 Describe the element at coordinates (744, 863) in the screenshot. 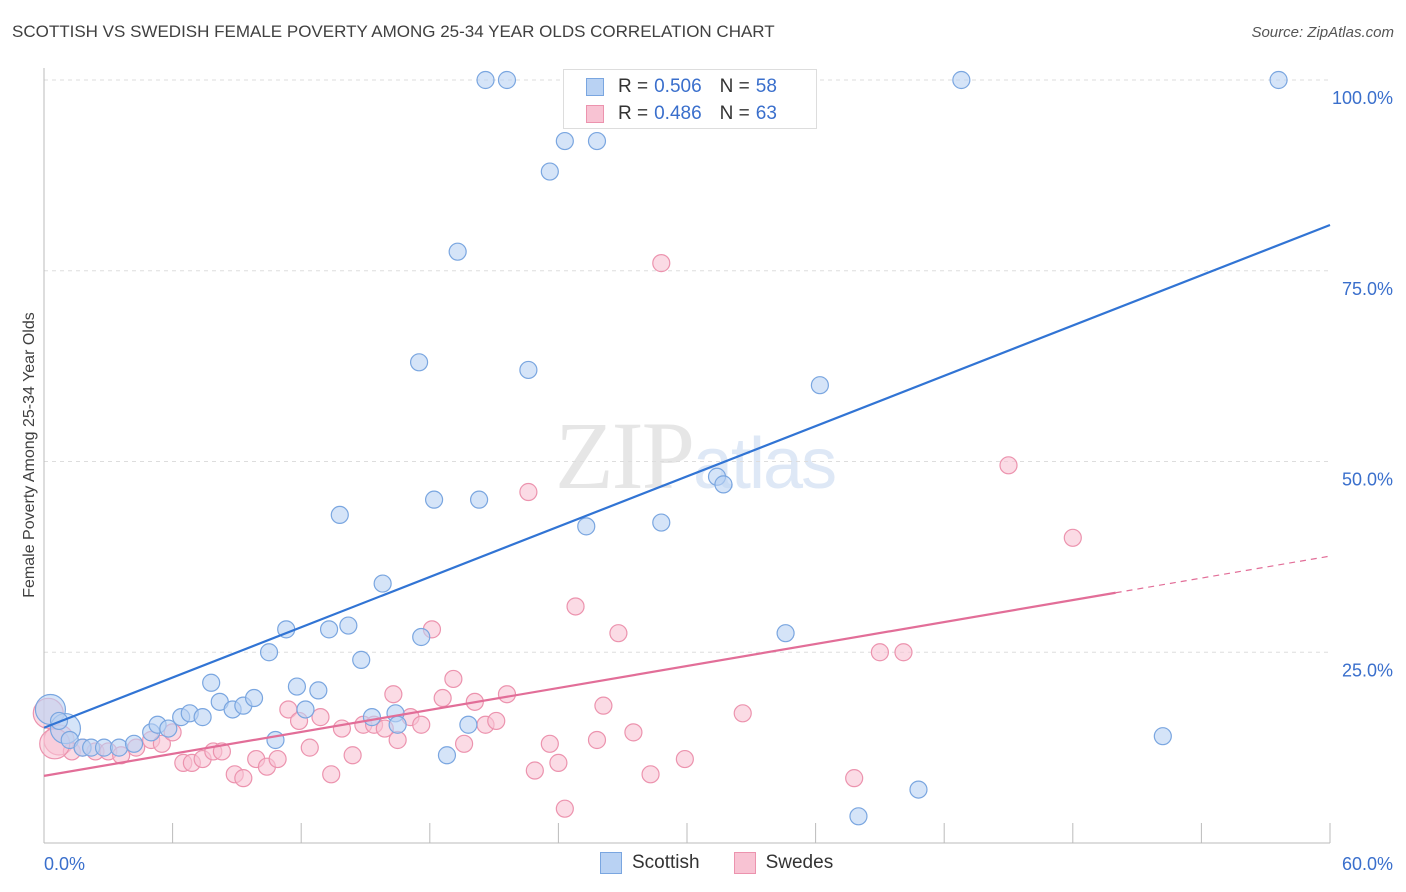

I see `swedes-legend-swatch` at that location.